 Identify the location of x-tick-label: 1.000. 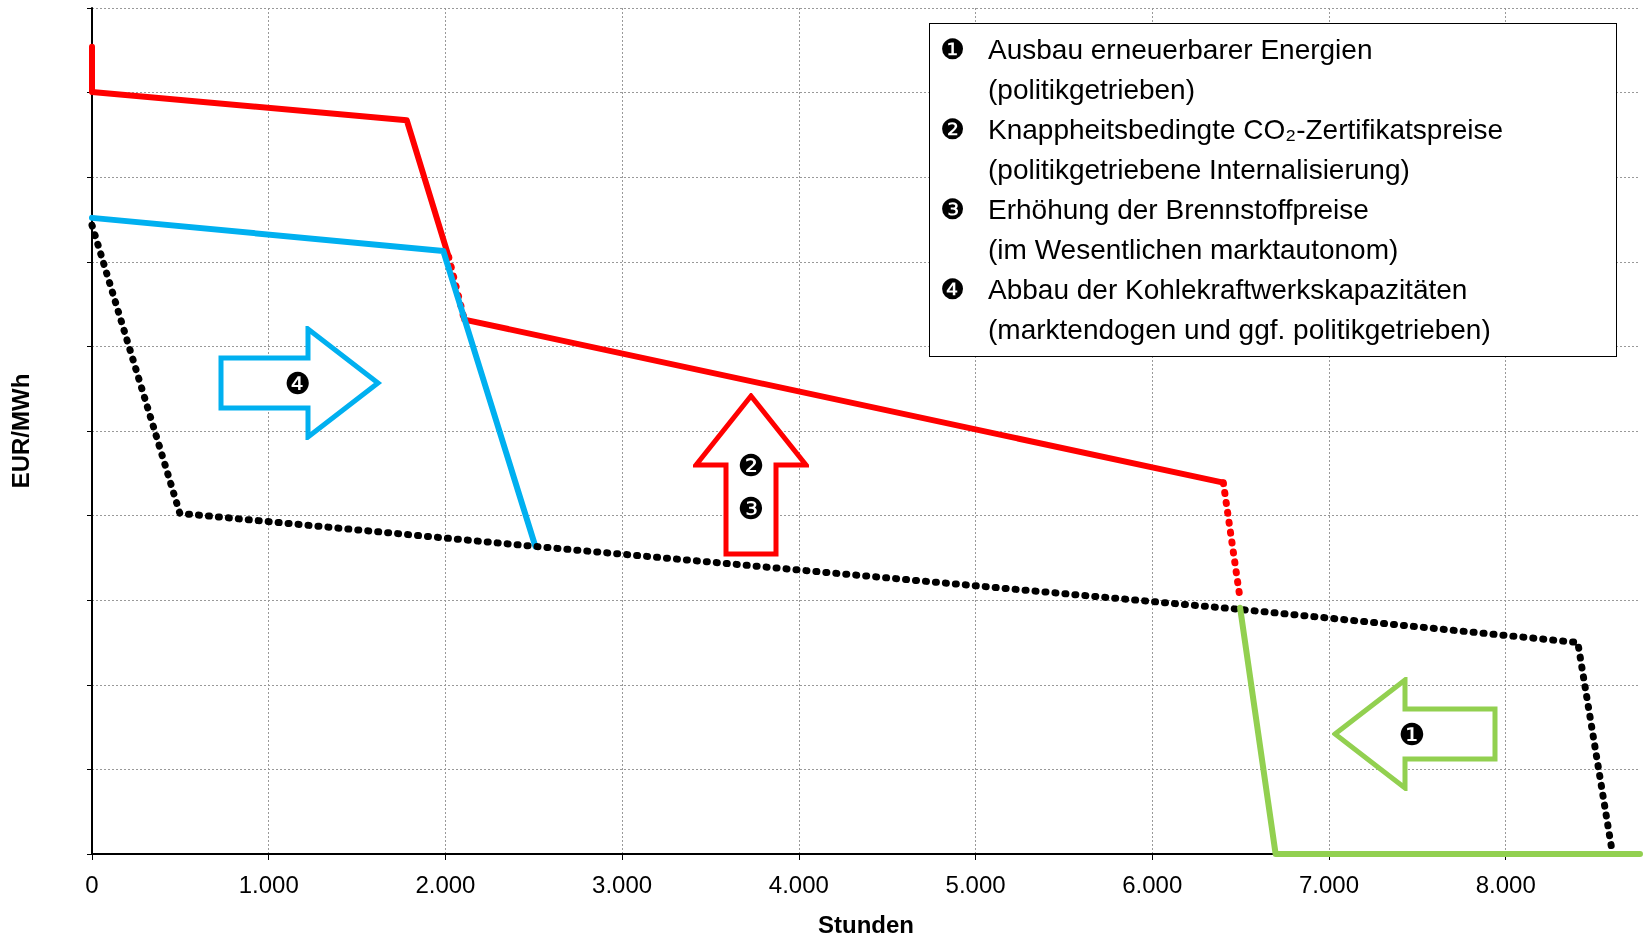
(268, 884).